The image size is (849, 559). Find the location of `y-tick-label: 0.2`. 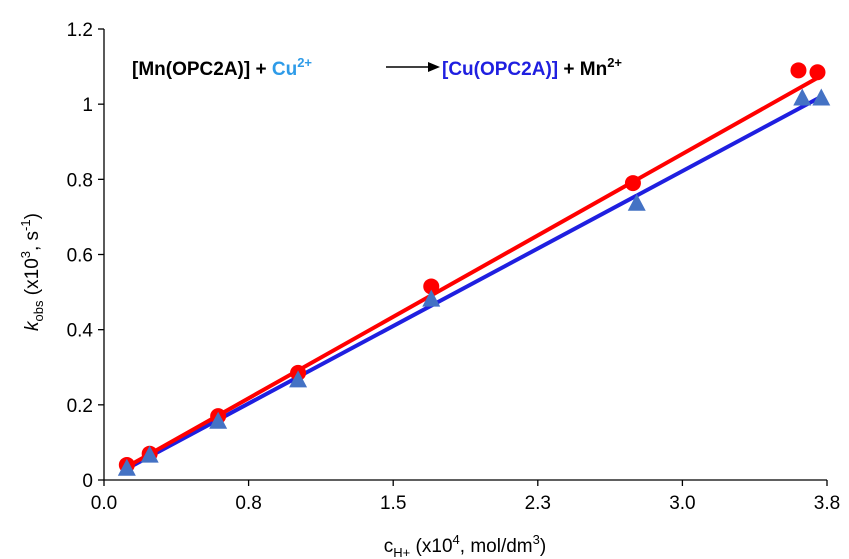

y-tick-label: 0.2 is located at coordinates (80, 406).